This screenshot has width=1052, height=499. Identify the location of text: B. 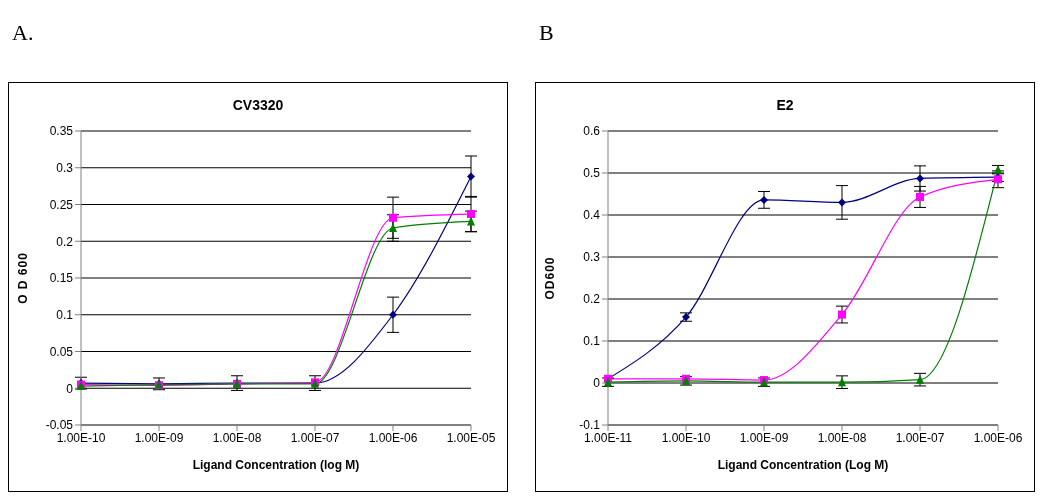
(546, 32).